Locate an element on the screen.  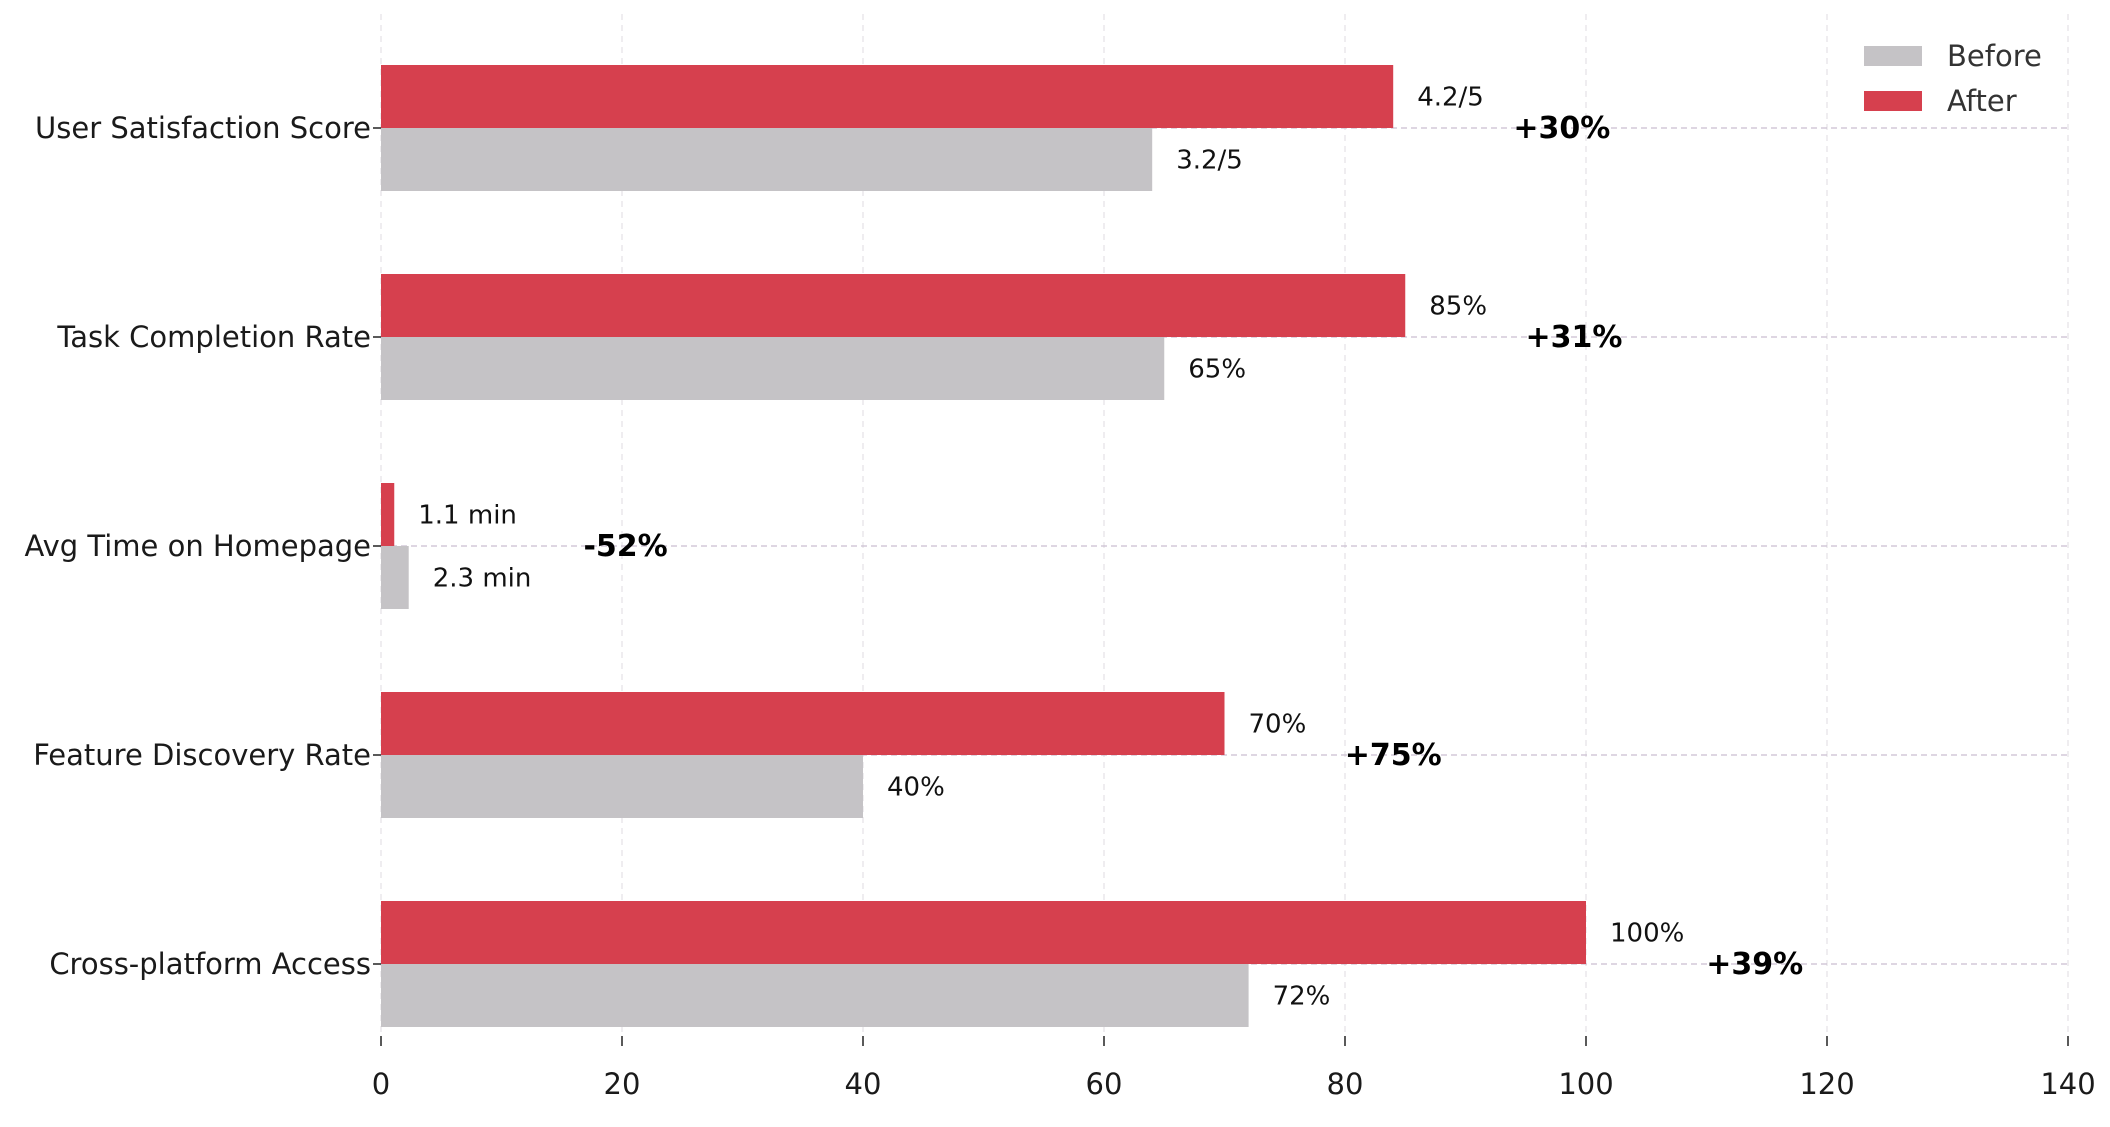
change-label: +39% is located at coordinates (1754, 964).